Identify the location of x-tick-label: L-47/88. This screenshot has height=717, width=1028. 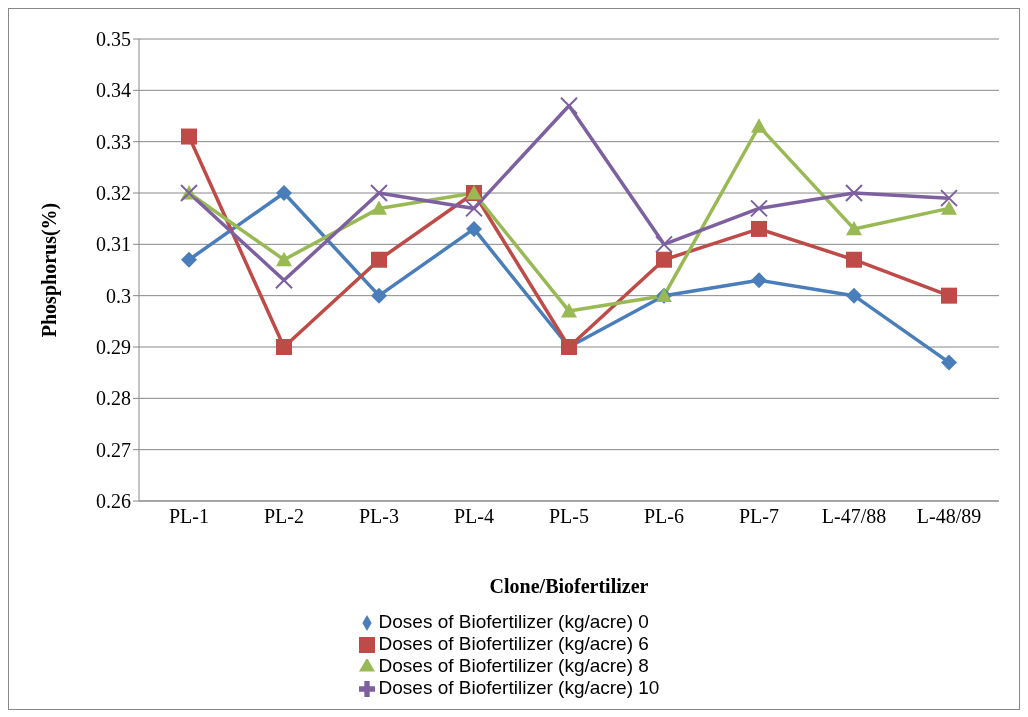
(854, 516).